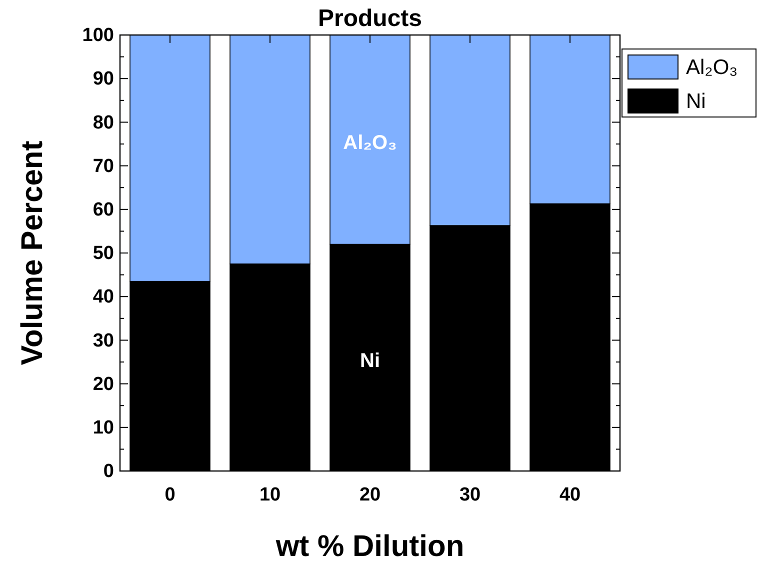  Describe the element at coordinates (103, 253) in the screenshot. I see `y-tick-label: 50` at that location.